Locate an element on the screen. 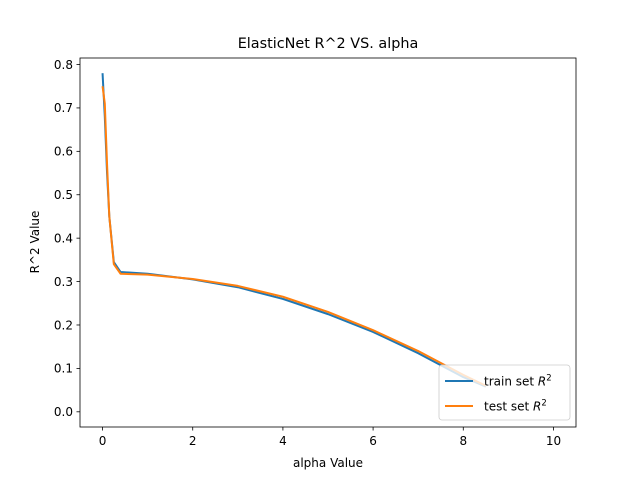 The height and width of the screenshot is (480, 640). x-tick-label: 4 is located at coordinates (283, 441).